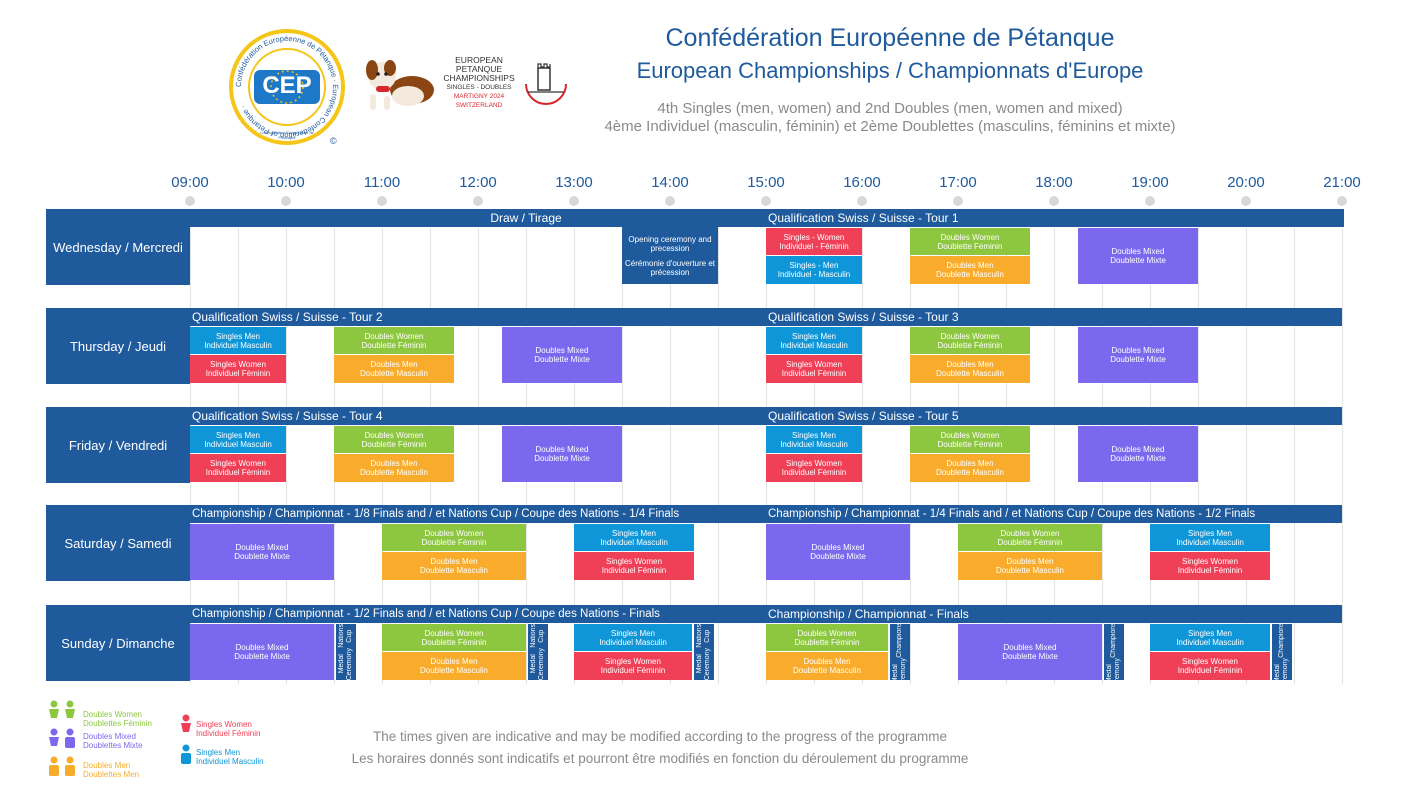  What do you see at coordinates (230, 761) in the screenshot?
I see `legend-singles-men-fr: Individuel Masculin` at bounding box center [230, 761].